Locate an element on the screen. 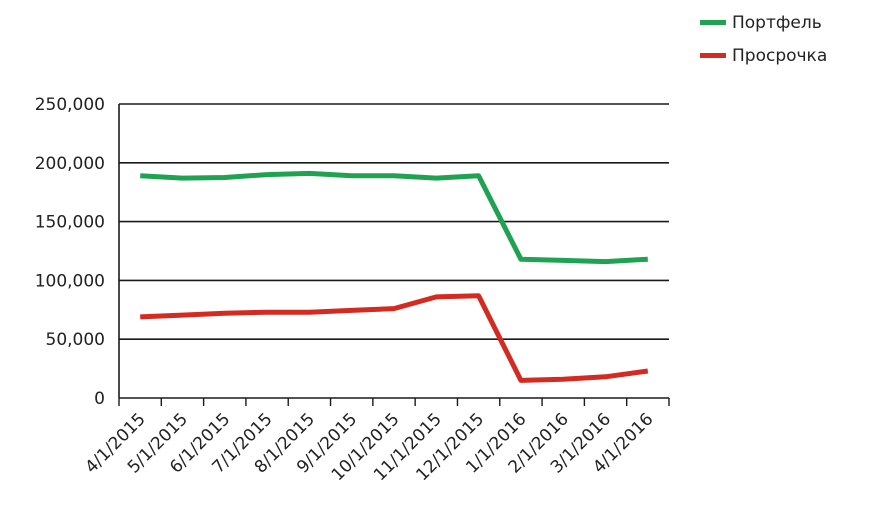  y-tick-label: 200,000 is located at coordinates (70, 164).